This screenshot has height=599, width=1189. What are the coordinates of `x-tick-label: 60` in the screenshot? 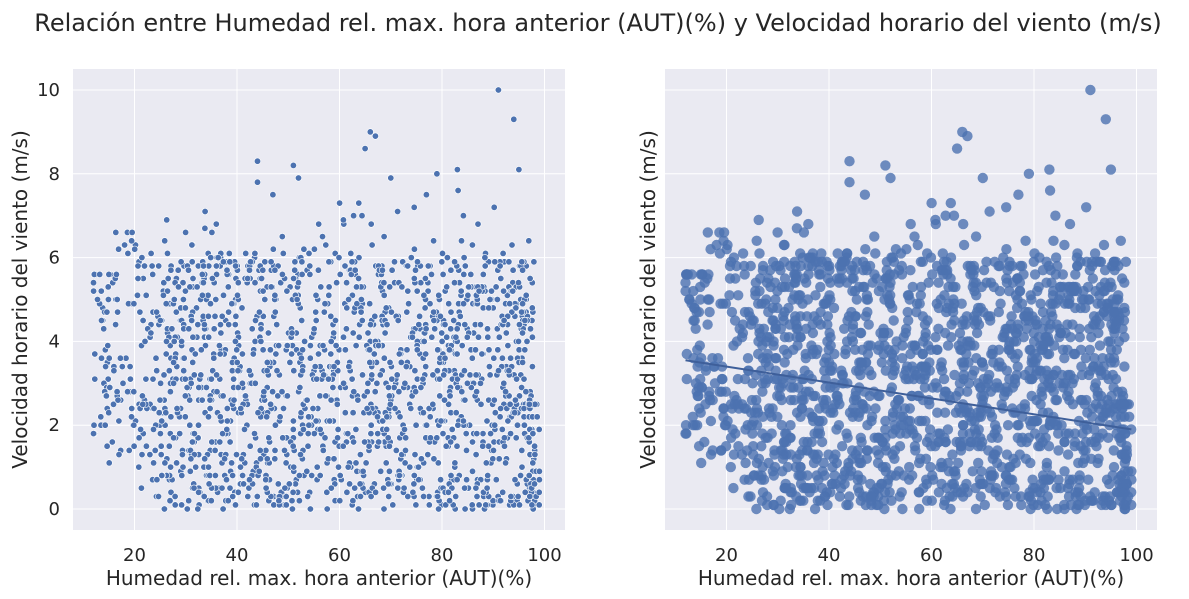 It's located at (339, 555).